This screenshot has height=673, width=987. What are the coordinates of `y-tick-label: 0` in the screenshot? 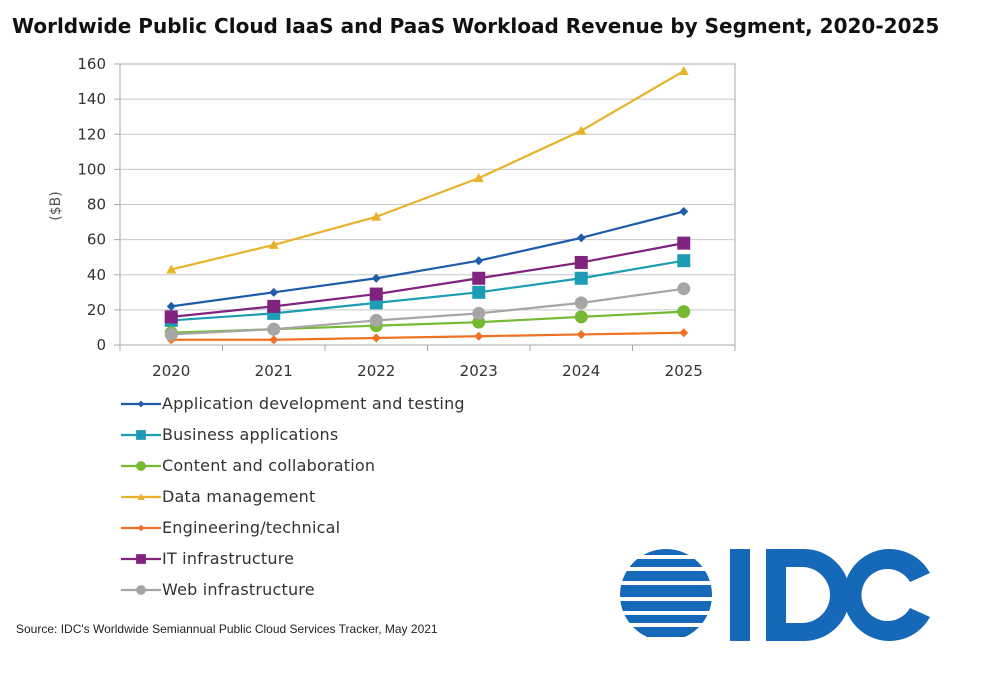 It's located at (101, 345).